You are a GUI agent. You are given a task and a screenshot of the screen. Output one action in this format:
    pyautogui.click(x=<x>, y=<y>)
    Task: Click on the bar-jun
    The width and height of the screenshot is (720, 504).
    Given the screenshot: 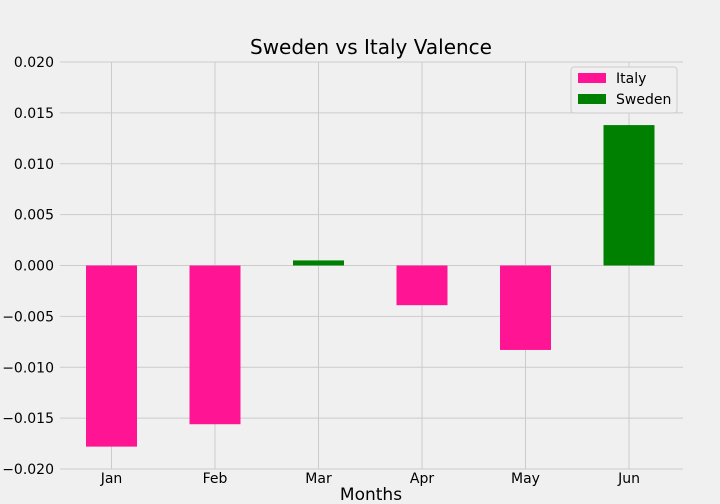 What is the action you would take?
    pyautogui.click(x=629, y=195)
    